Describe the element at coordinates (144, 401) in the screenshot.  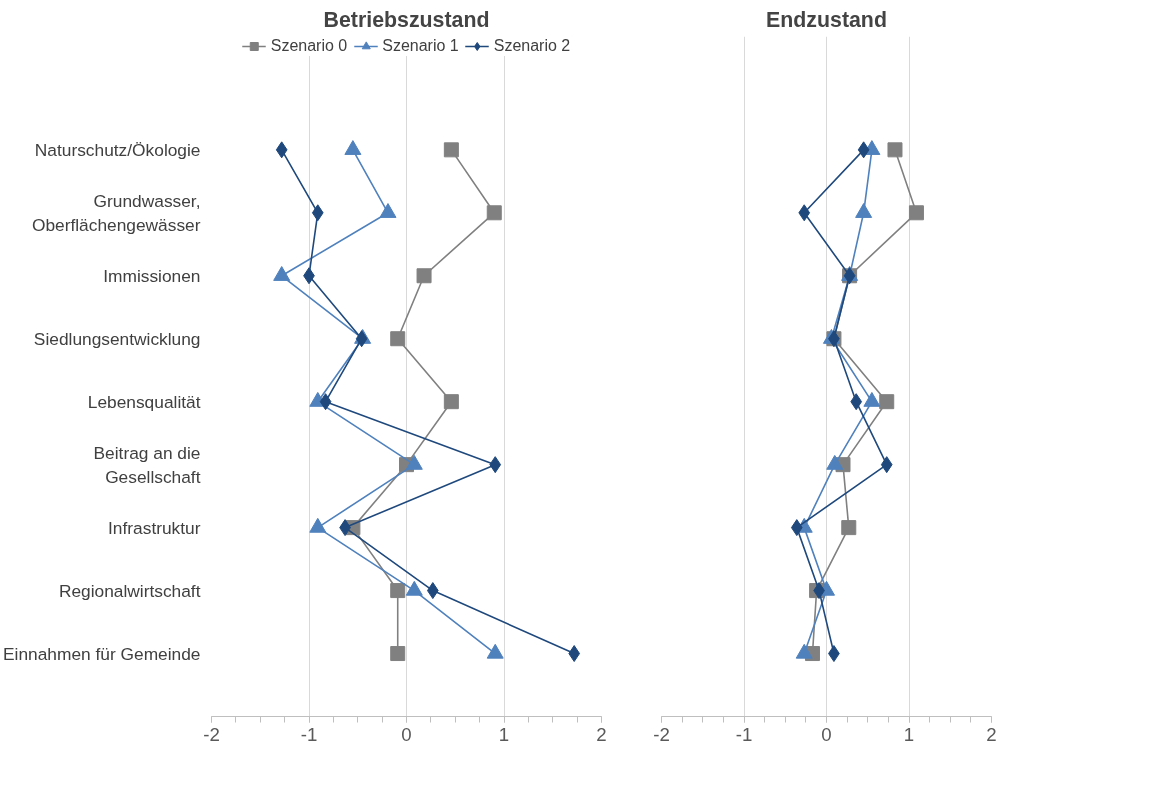
I see `y-tick-label: Lebensqualität` at that location.